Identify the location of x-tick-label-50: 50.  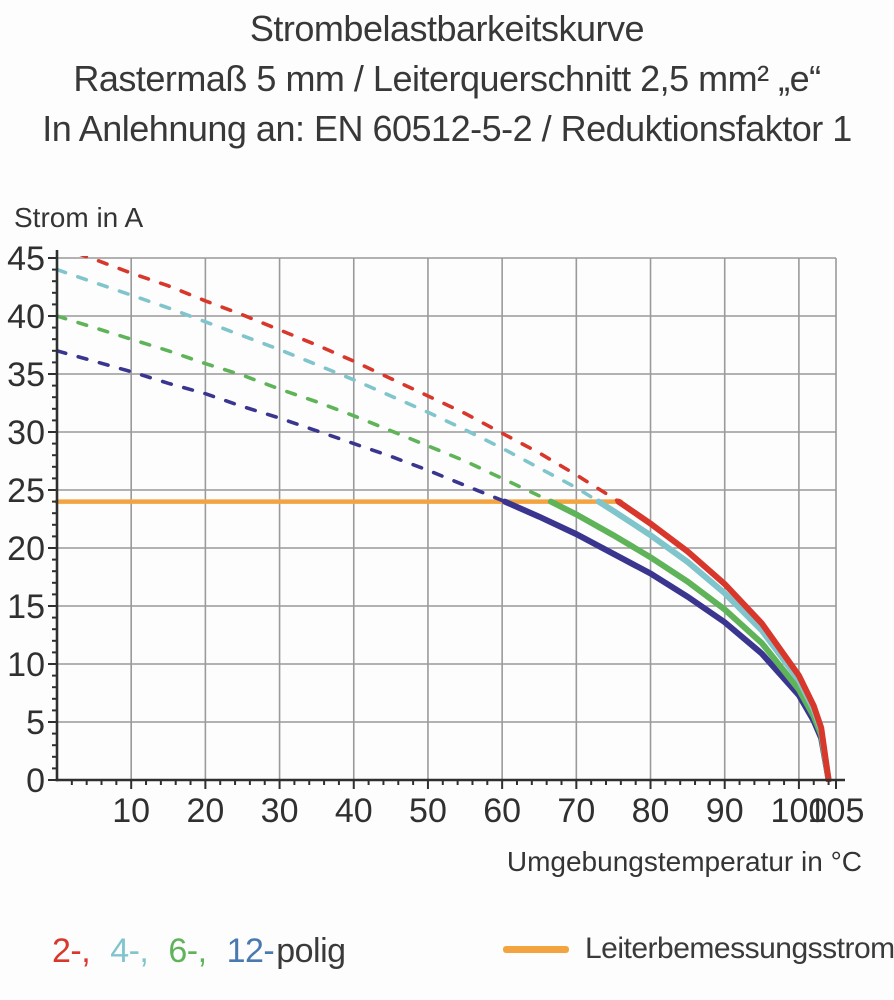
(428, 811).